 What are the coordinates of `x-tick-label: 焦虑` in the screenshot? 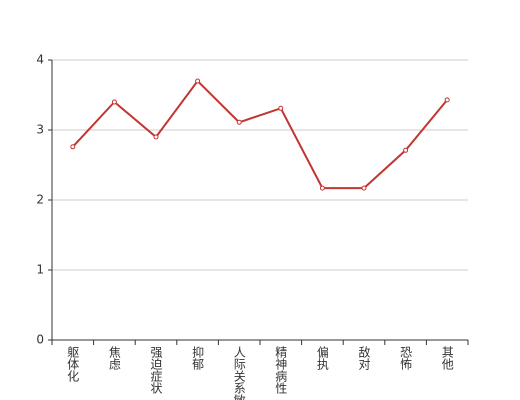 It's located at (114, 358).